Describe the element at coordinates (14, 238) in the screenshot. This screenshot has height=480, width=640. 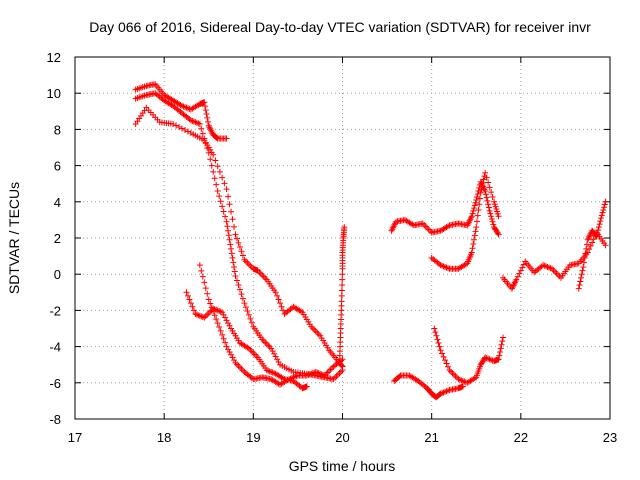
I see `y-axis-label: SDTVAR / TECUs` at that location.